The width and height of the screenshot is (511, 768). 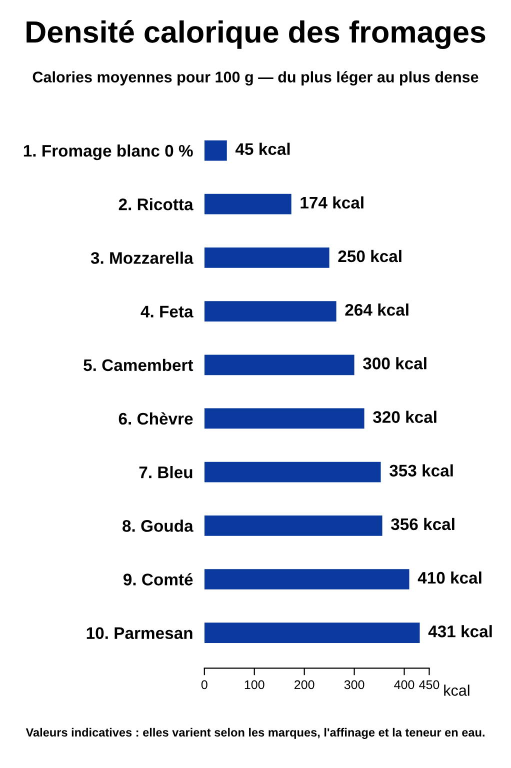 I want to click on y-tick-label: 2. Ricotta, so click(x=156, y=204).